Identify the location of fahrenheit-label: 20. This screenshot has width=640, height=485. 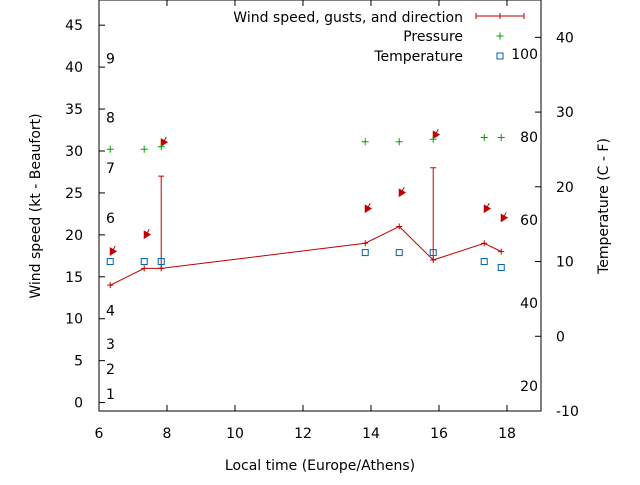
(529, 387).